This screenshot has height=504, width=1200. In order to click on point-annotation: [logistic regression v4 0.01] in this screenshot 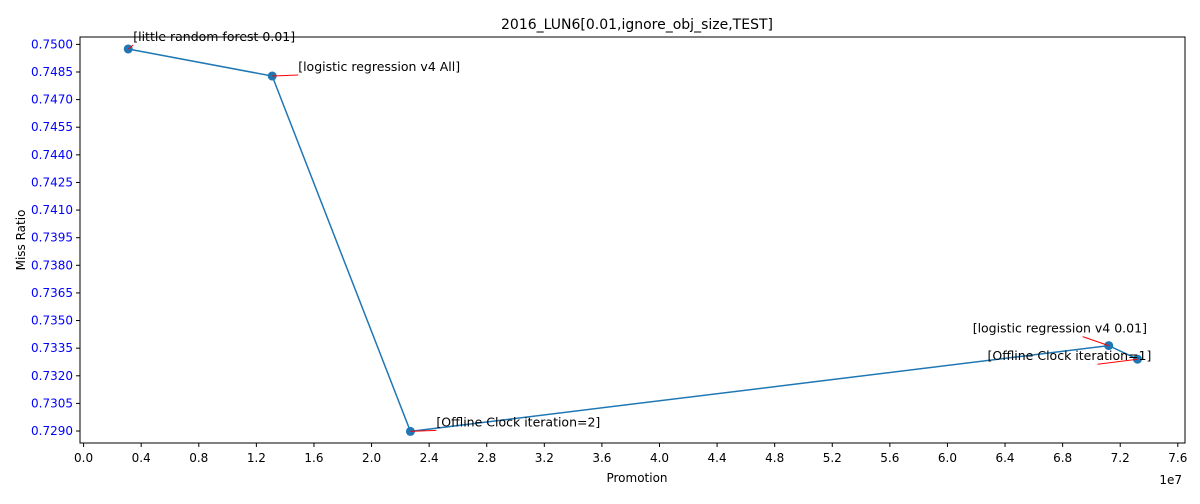, I will do `click(1060, 328)`.